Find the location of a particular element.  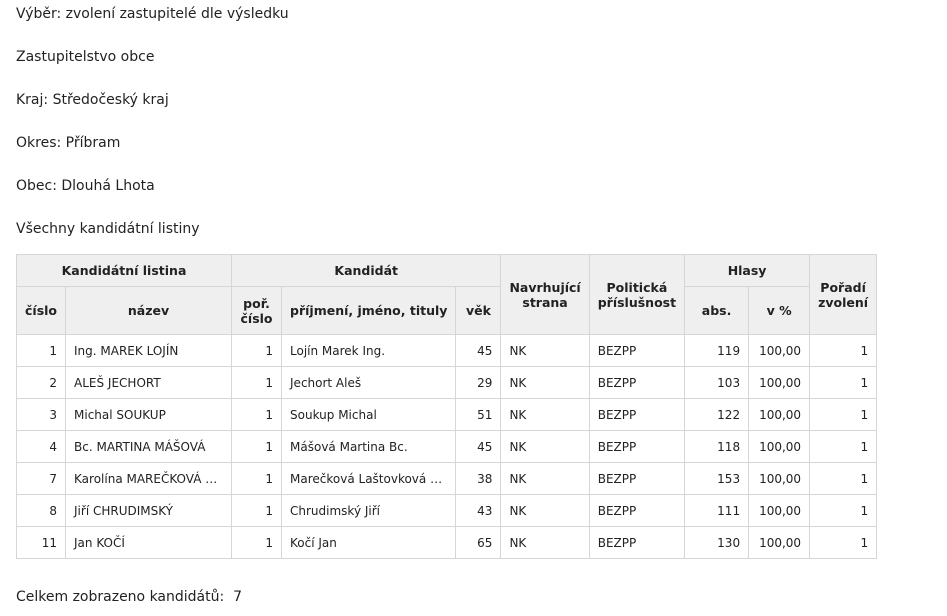

cell-list-number: 7 is located at coordinates (41, 478).